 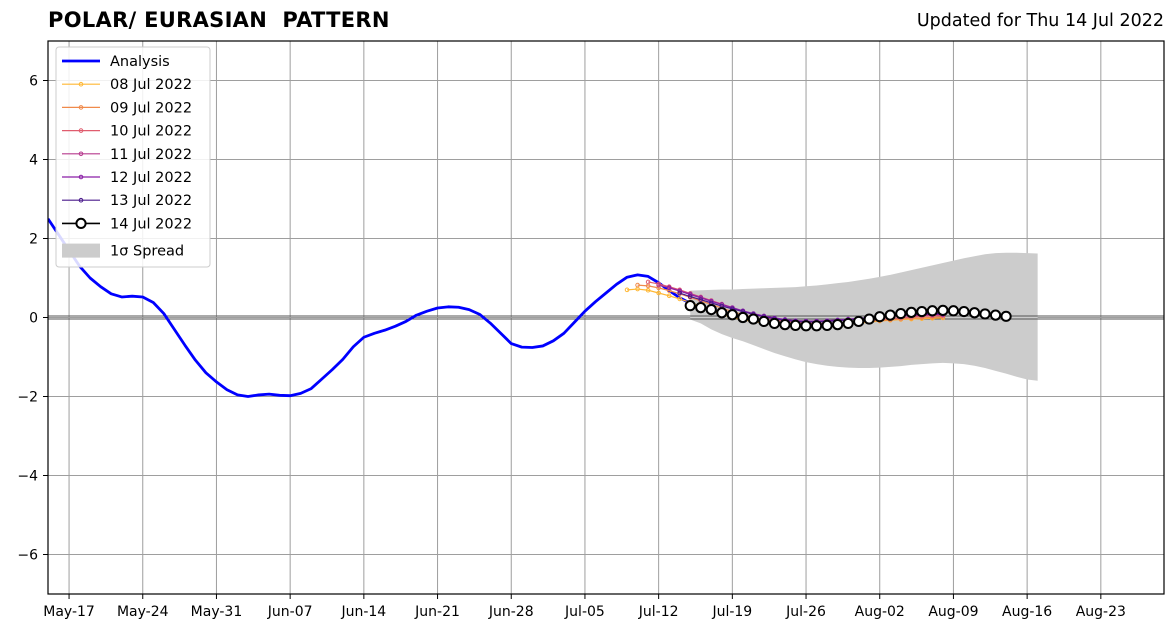 I want to click on y-tick-label: −2, so click(x=27, y=398).